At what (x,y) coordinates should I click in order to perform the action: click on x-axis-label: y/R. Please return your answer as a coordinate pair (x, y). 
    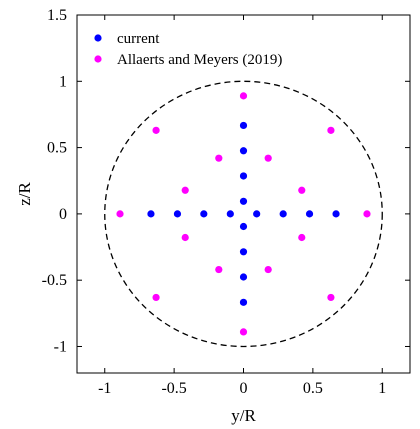
    Looking at the image, I should click on (243, 415).